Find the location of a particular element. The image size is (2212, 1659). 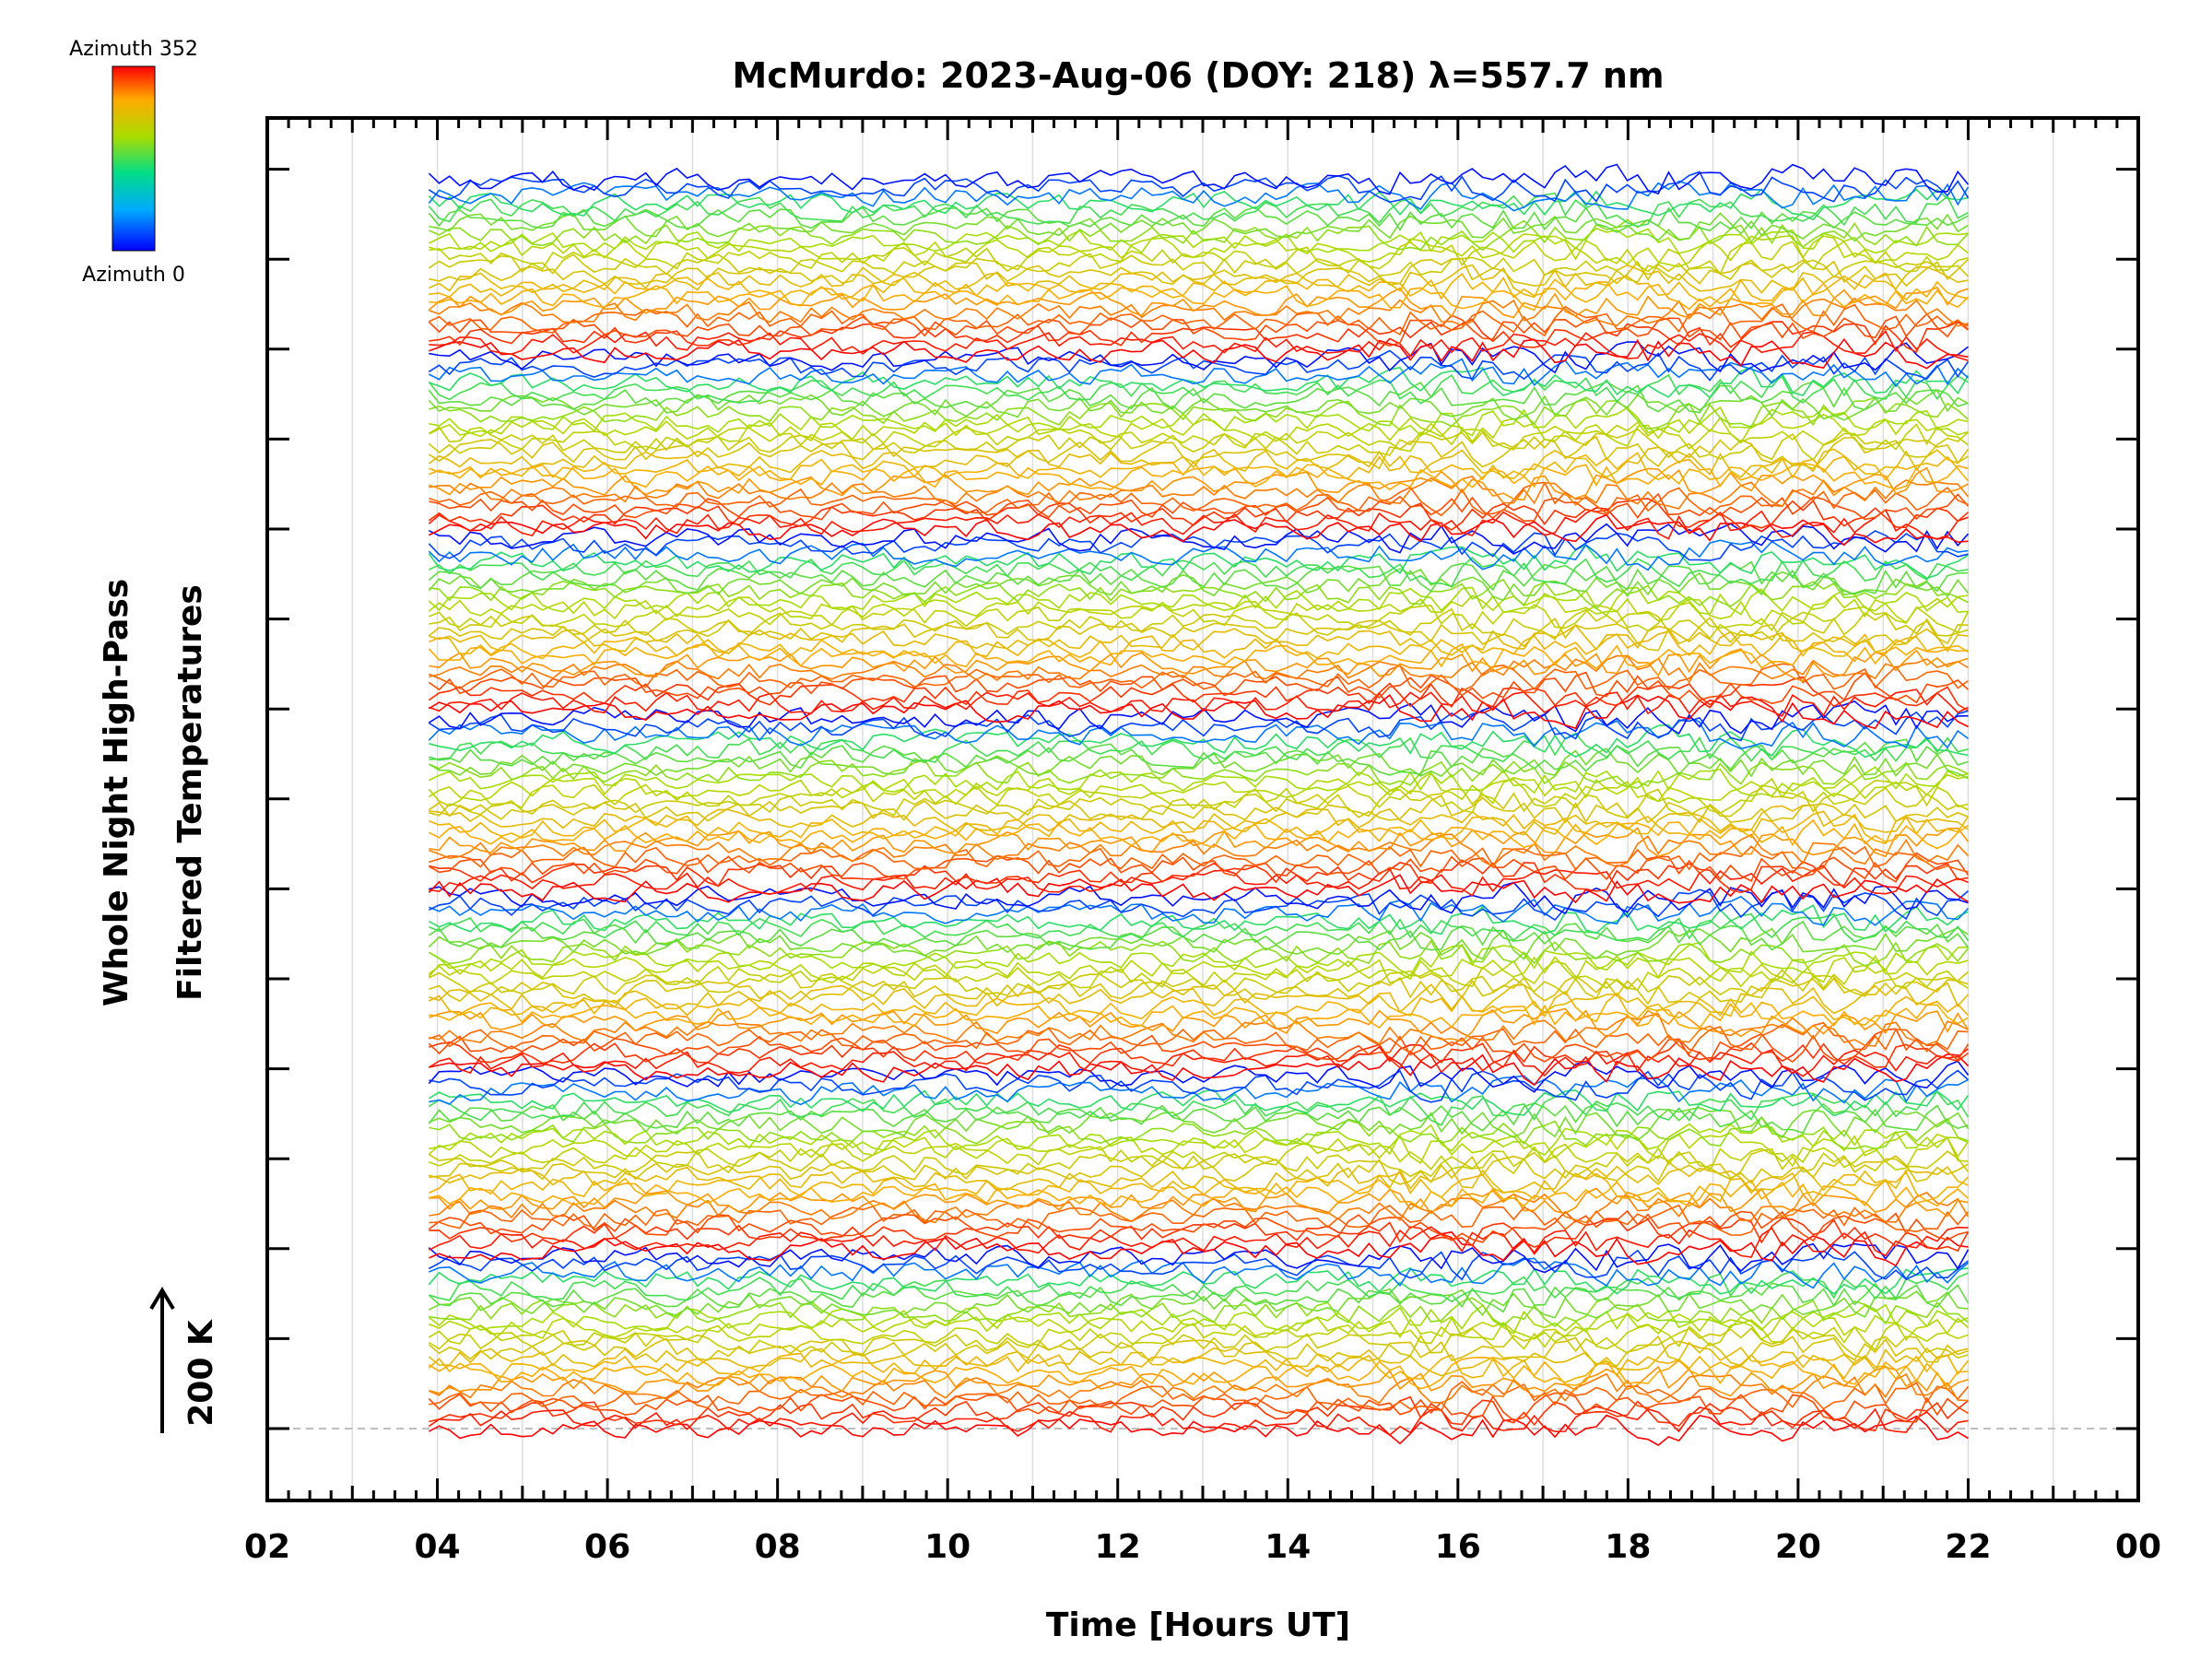

y-axis-label-line2: Filtered Temperatures is located at coordinates (190, 792).